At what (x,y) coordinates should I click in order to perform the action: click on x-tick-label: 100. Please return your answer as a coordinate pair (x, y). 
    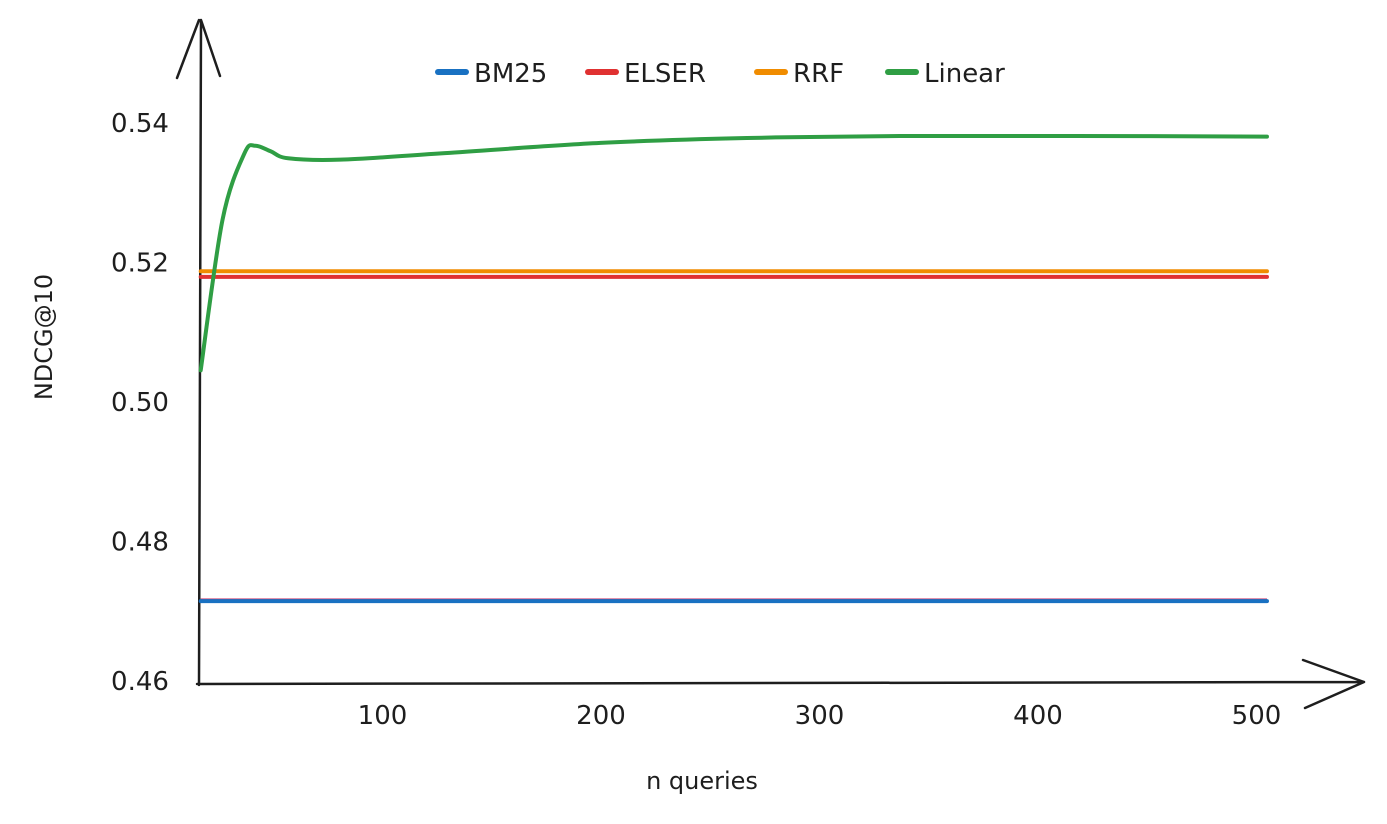
    Looking at the image, I should click on (383, 716).